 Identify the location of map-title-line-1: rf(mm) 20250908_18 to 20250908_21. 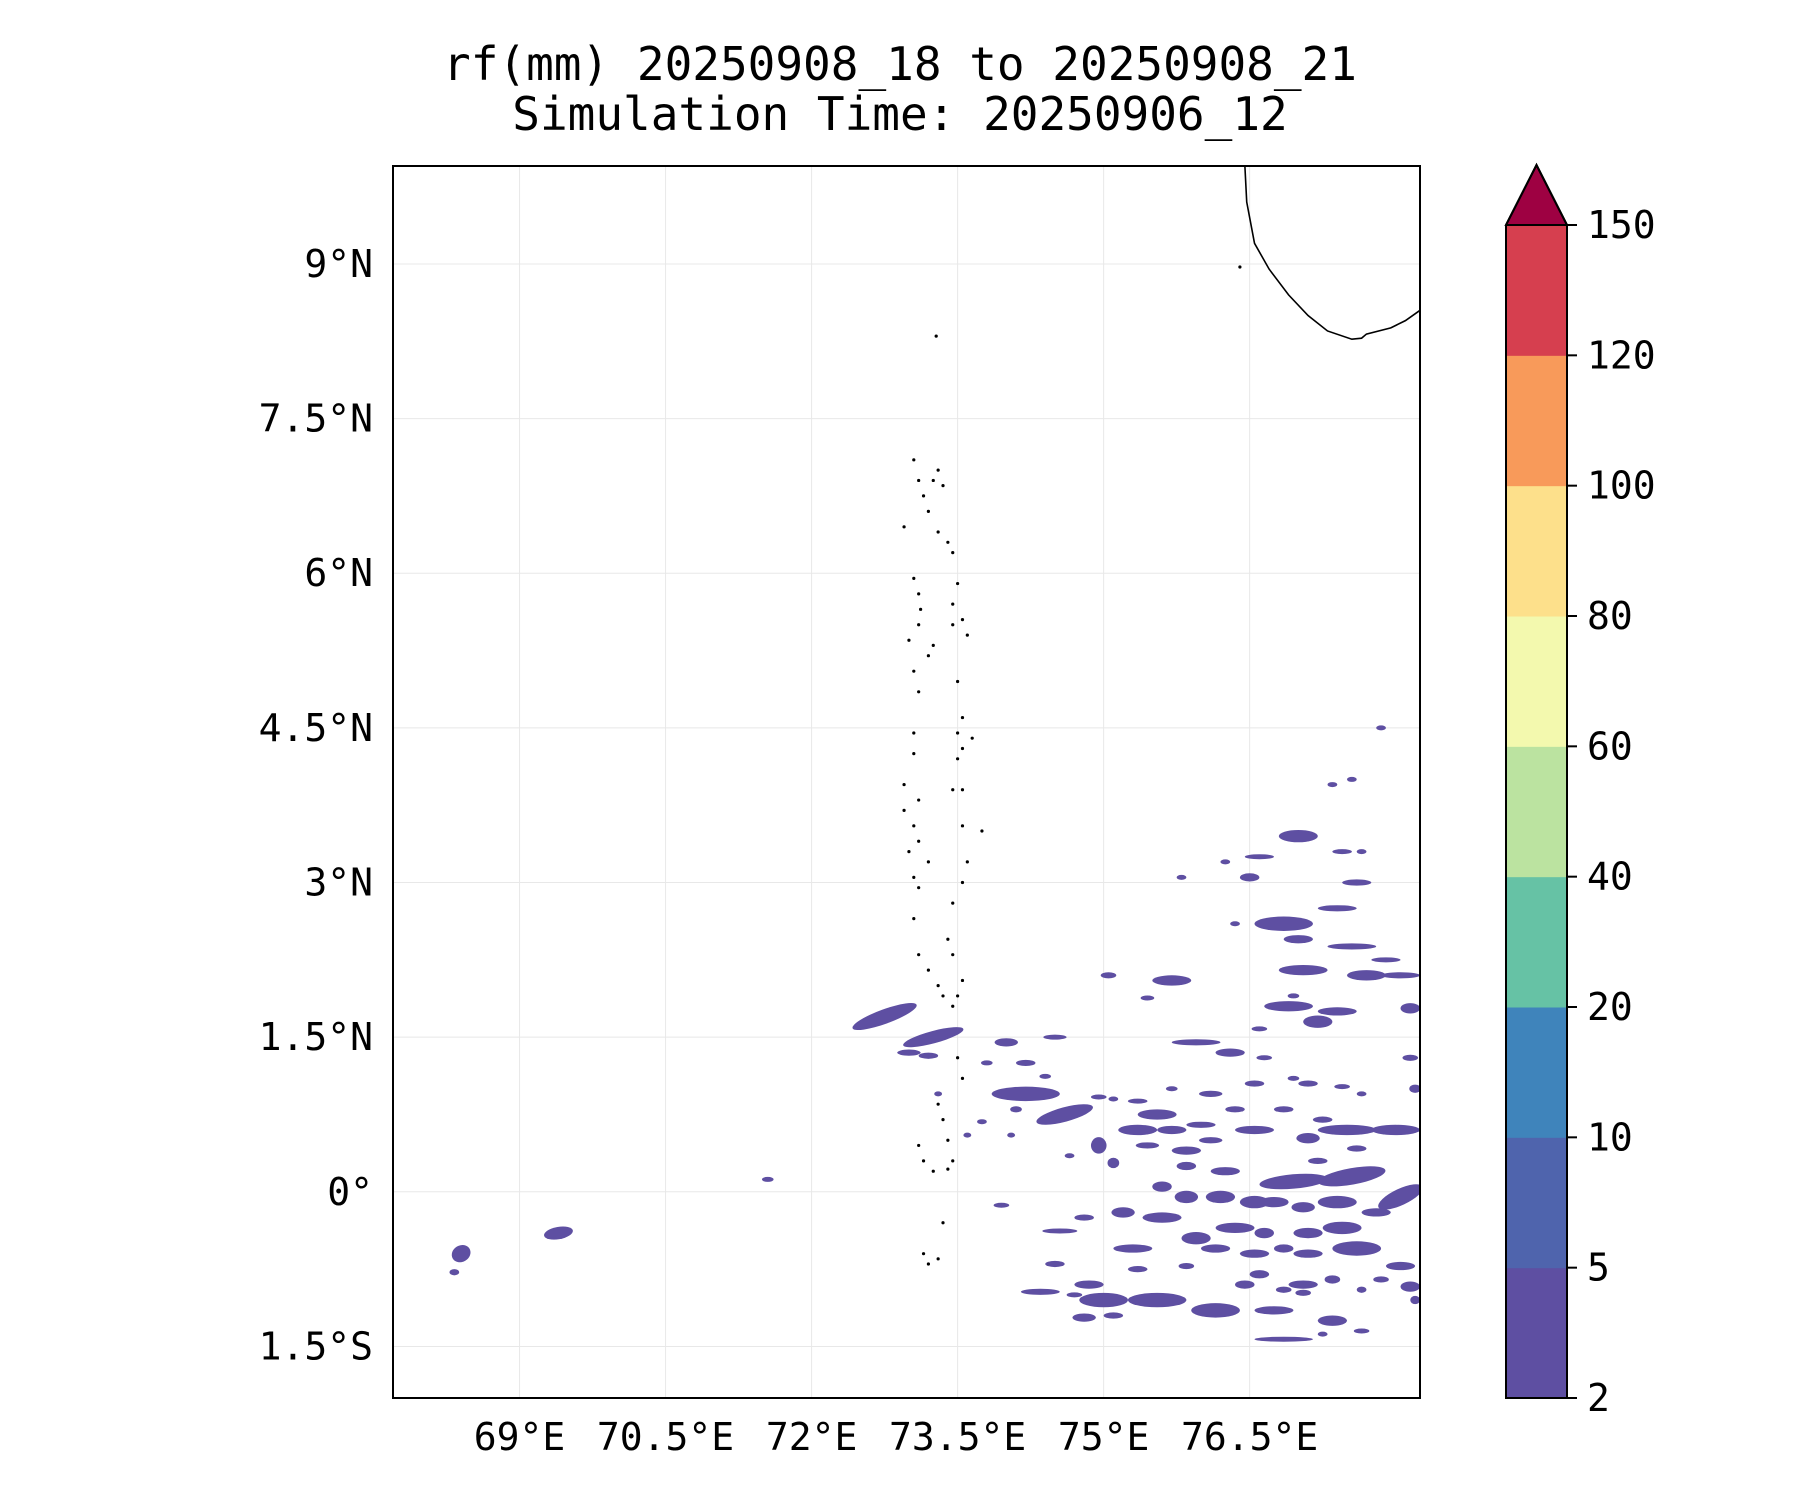
(900, 64).